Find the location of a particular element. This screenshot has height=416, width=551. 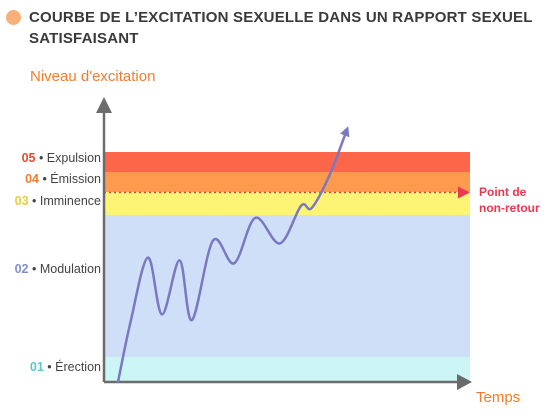

level-label-04: 04 • Émission is located at coordinates (63, 179).